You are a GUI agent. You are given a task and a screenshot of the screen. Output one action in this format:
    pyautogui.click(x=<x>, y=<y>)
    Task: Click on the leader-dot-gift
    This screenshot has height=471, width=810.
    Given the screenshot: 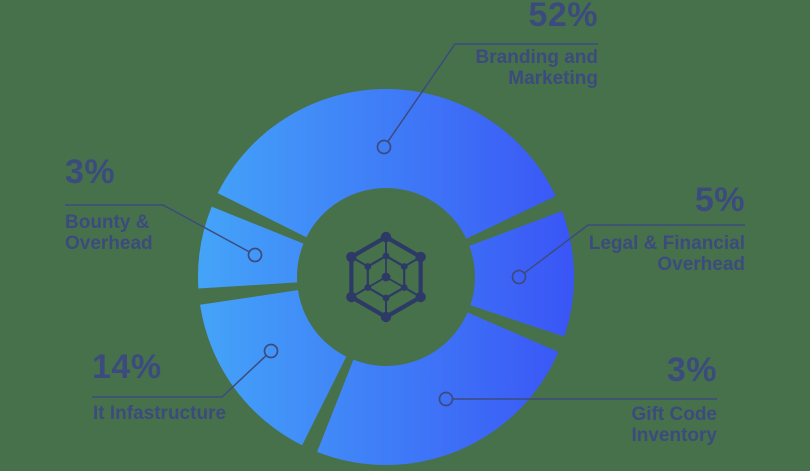 What is the action you would take?
    pyautogui.click(x=446, y=399)
    